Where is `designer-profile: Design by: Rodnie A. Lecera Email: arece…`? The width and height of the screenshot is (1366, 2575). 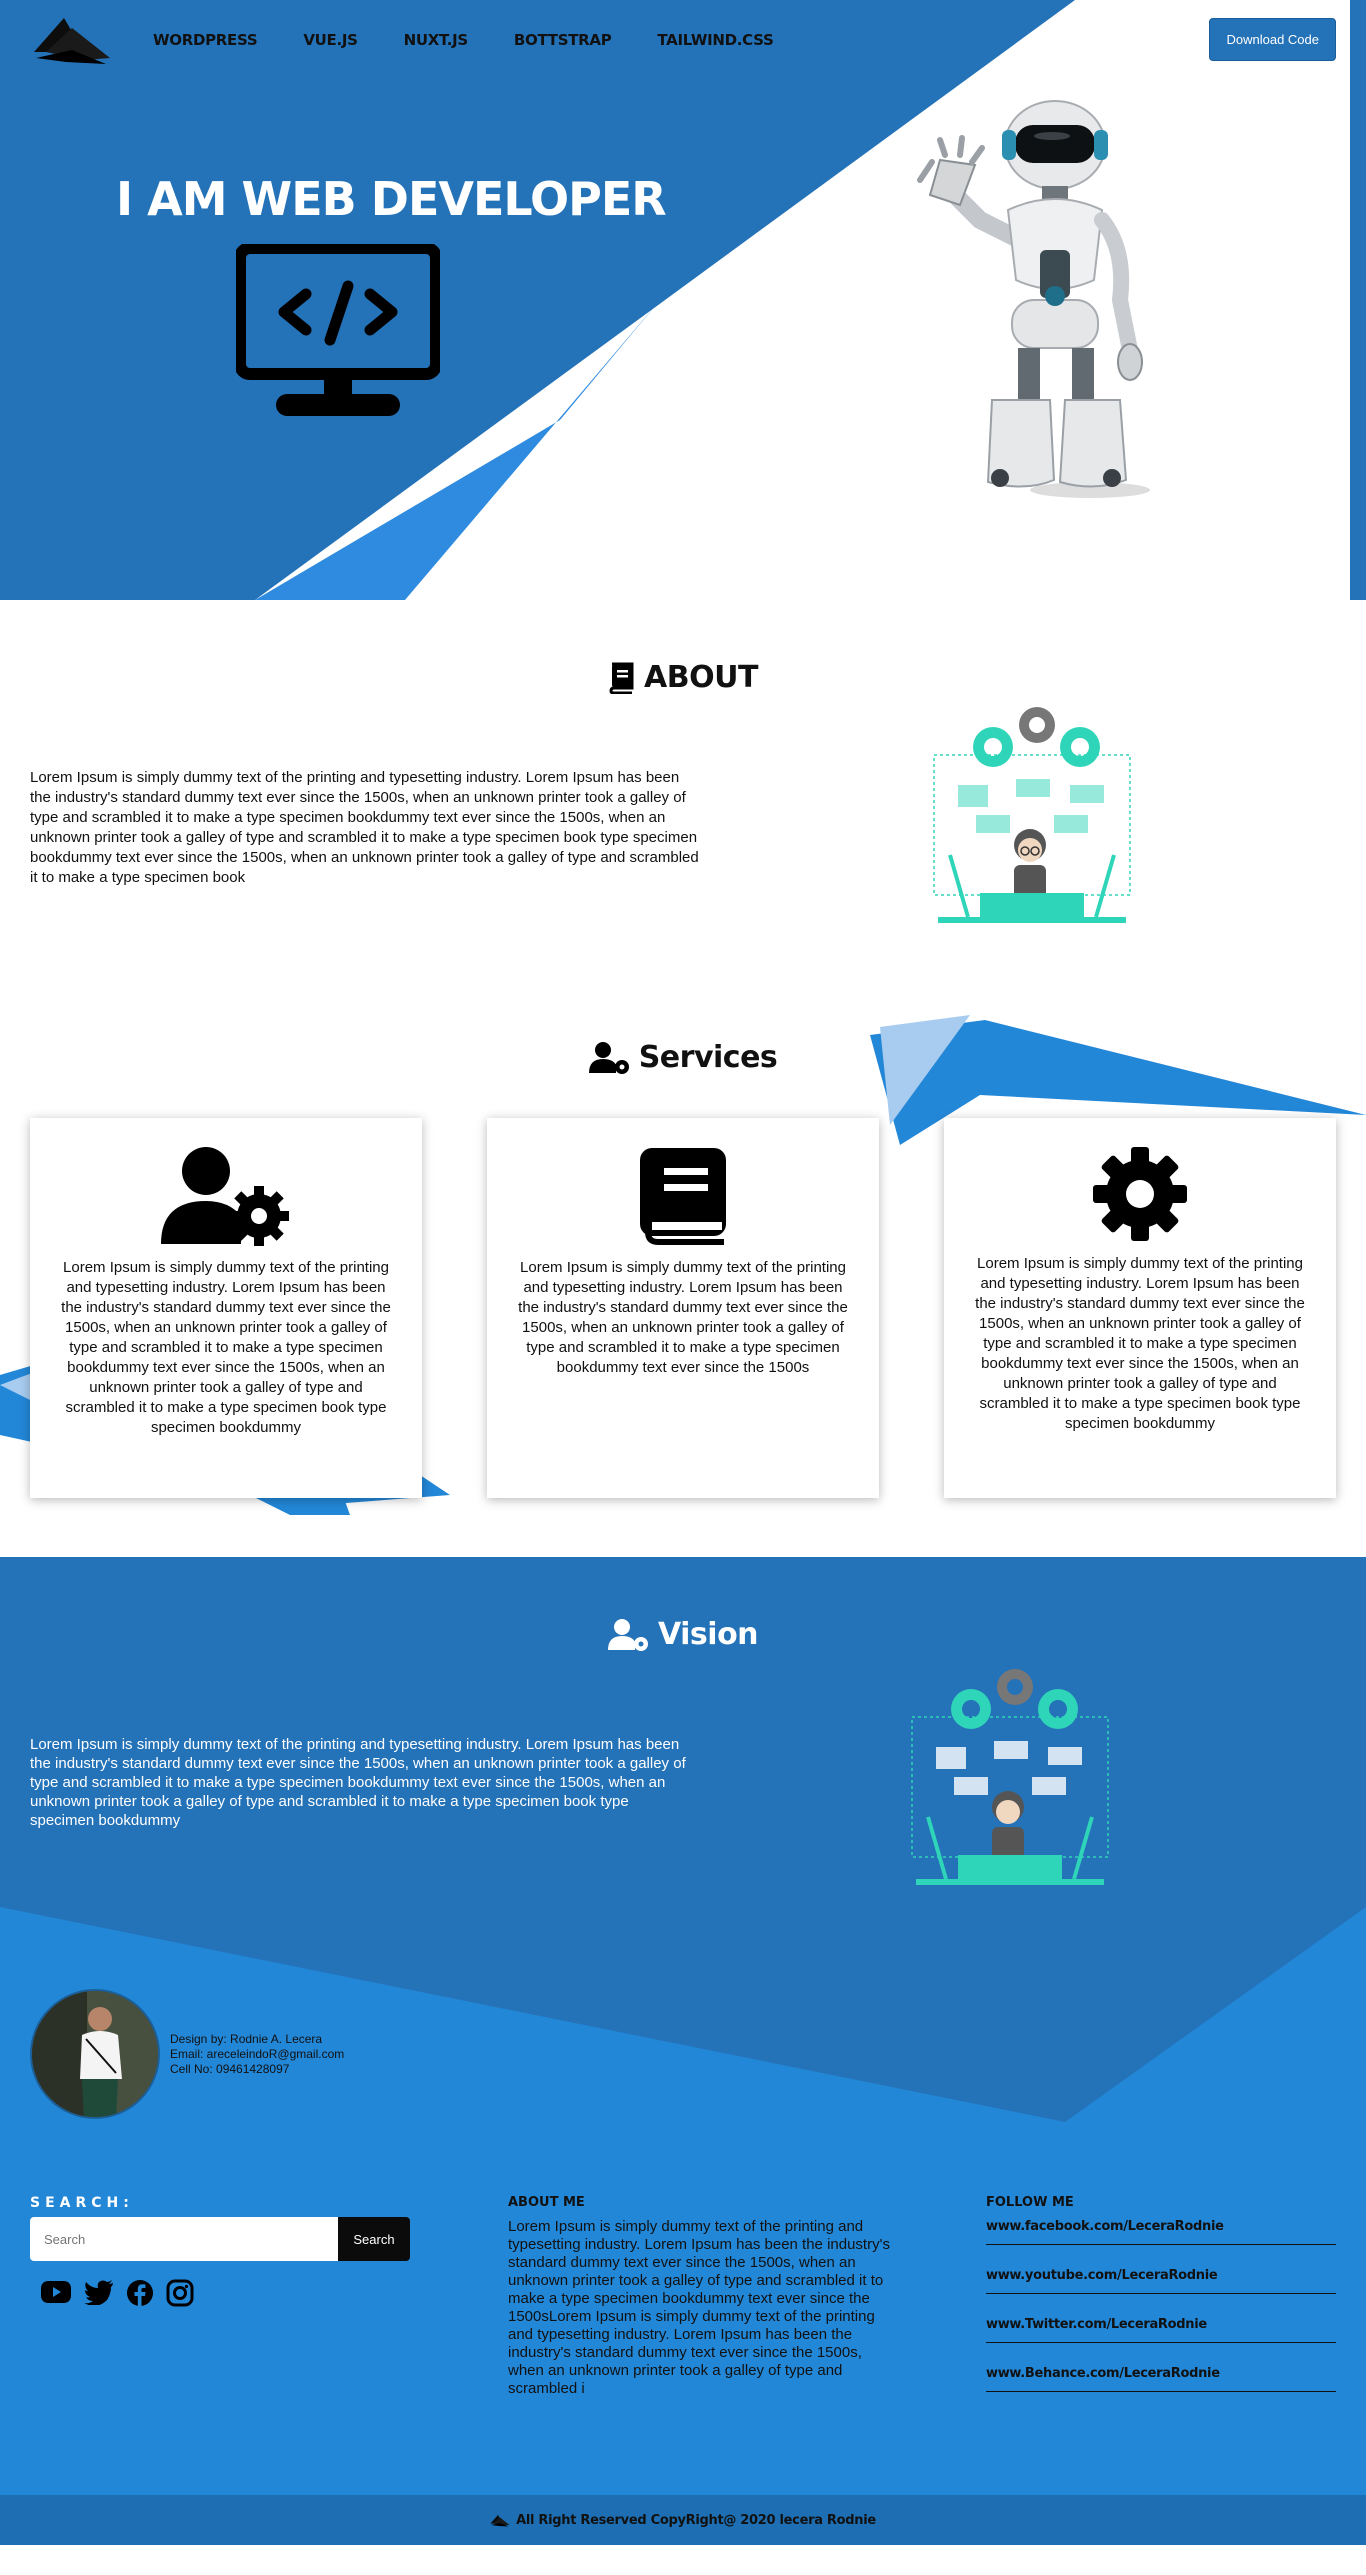
designer-profile: Design by: Rodnie A. Lecera Email: arece… is located at coordinates (187, 2054).